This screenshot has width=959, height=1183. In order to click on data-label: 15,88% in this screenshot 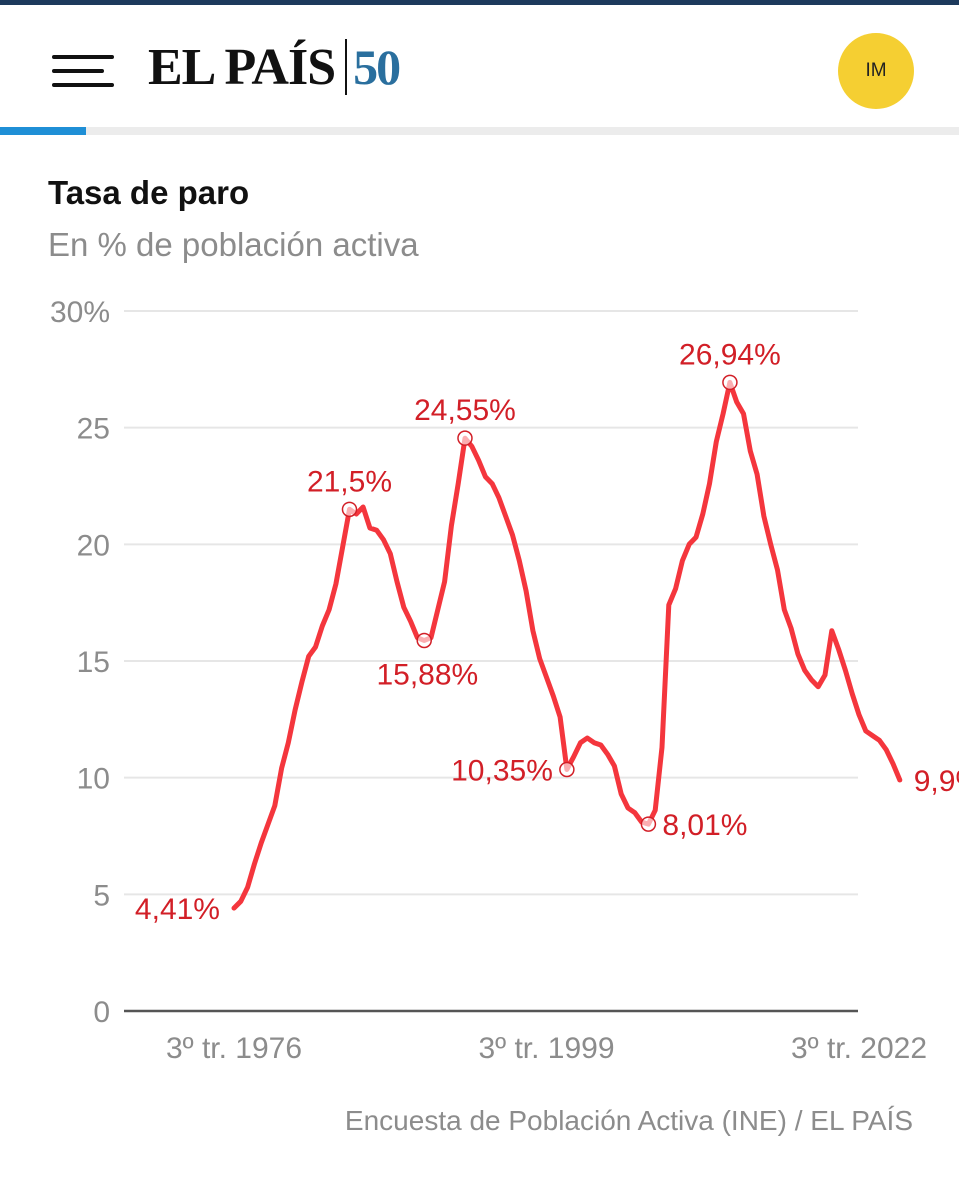, I will do `click(427, 674)`.